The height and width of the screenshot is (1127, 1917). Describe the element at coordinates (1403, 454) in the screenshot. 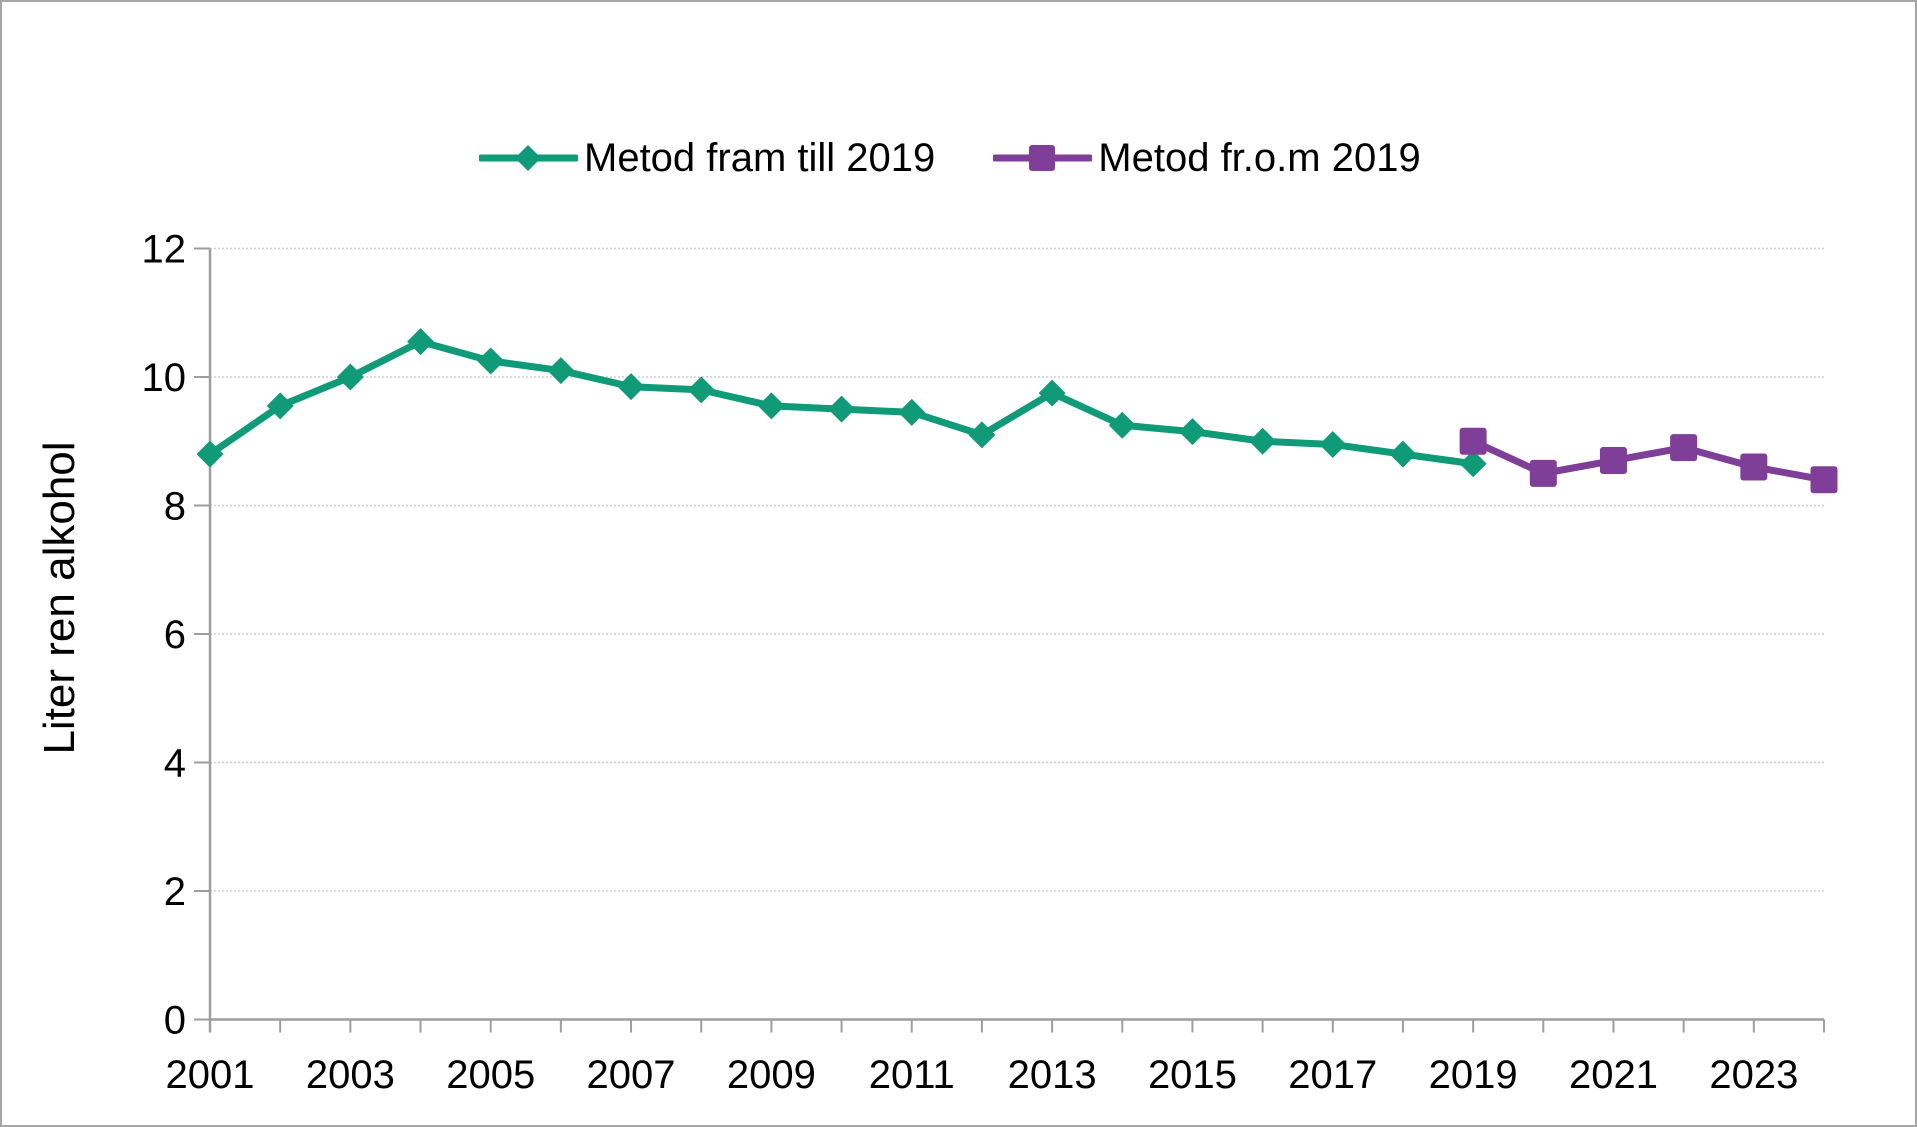

I see `data-point-2018-old-method` at that location.